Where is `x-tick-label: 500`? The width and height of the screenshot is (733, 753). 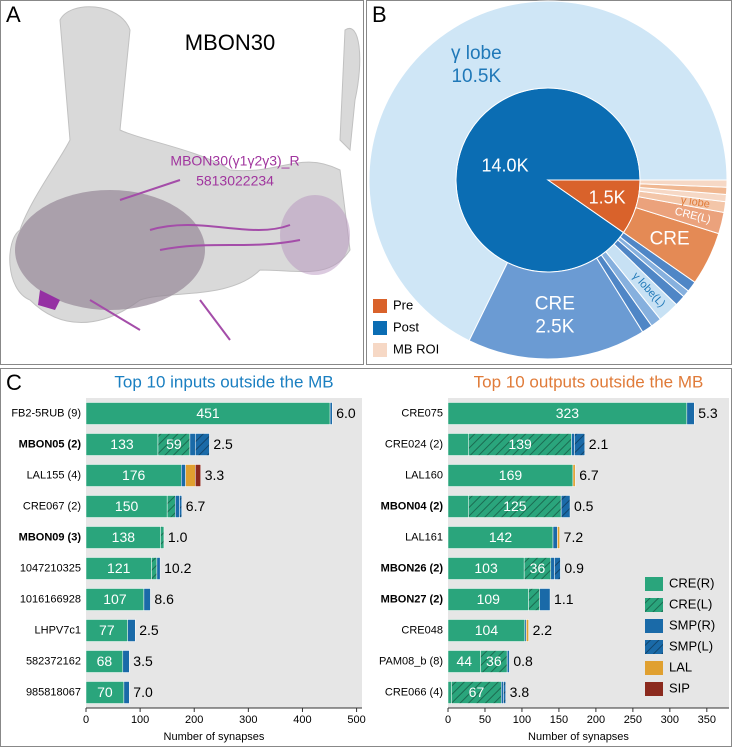 x-tick-label: 500 is located at coordinates (356, 720).